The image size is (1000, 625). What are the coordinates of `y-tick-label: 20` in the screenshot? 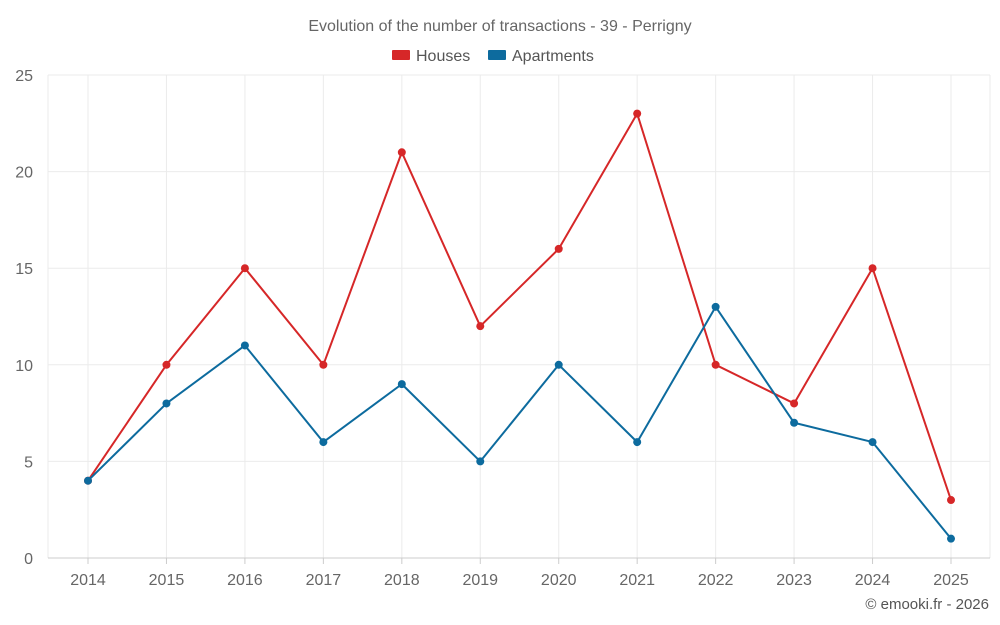 It's located at (24, 173).